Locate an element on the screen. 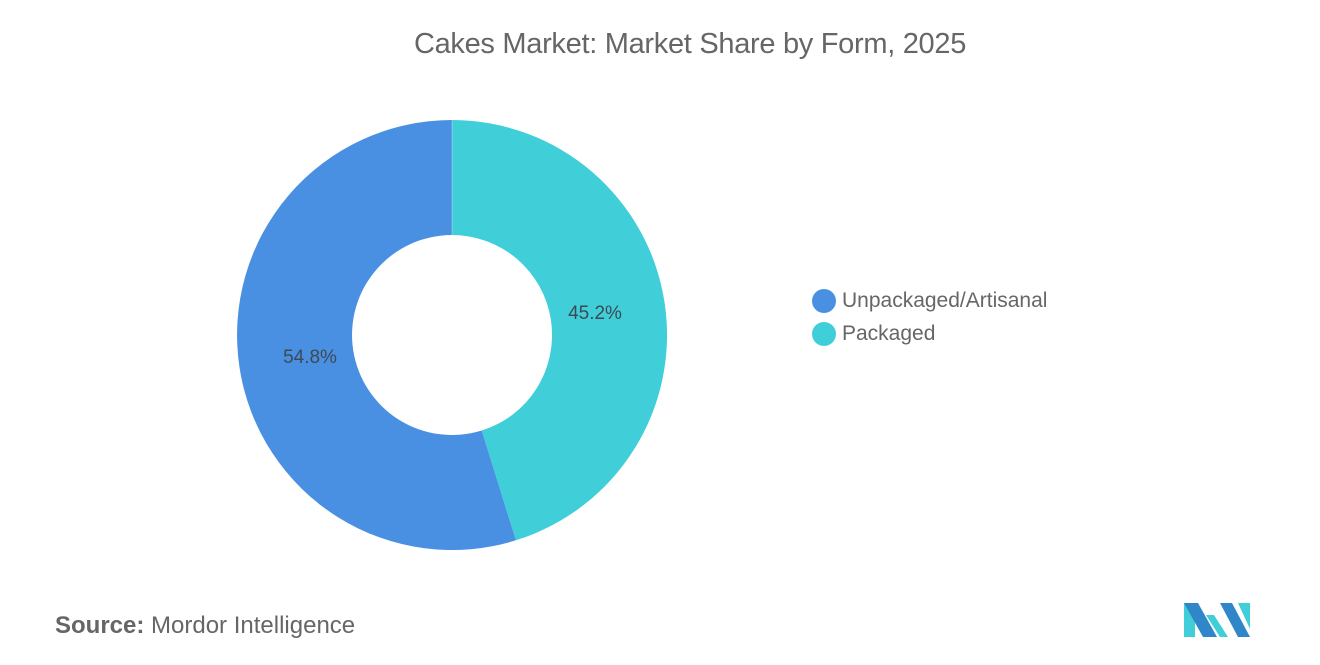  chart-legend: Unpackaged/Artisanal Packaged is located at coordinates (929, 317).